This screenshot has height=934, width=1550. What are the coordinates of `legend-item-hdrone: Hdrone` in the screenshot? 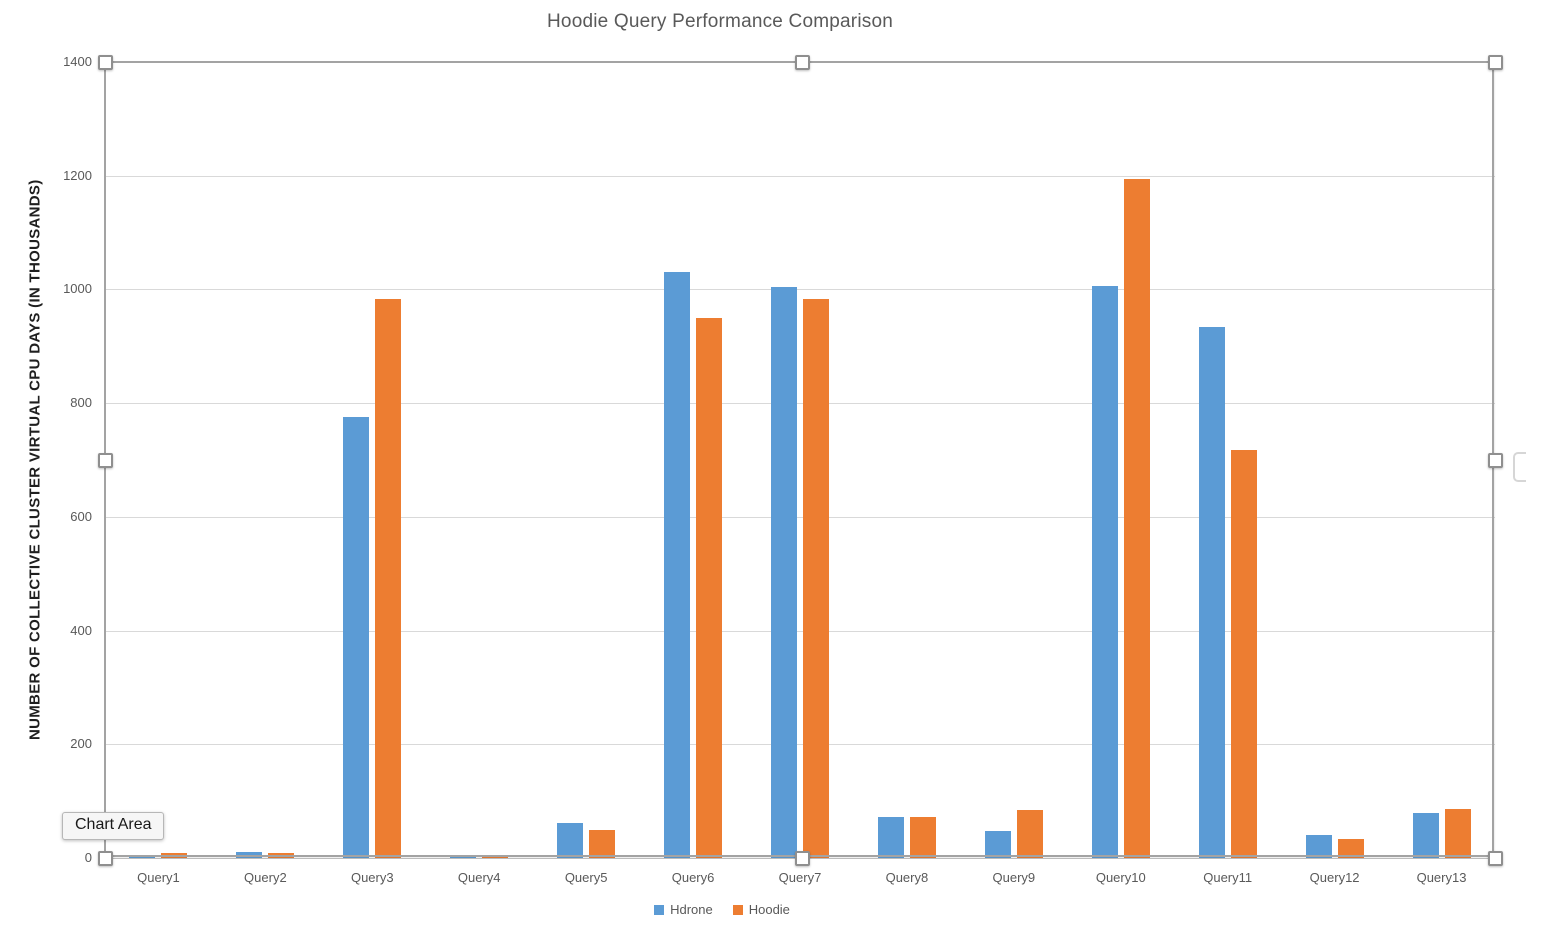 It's located at (683, 909).